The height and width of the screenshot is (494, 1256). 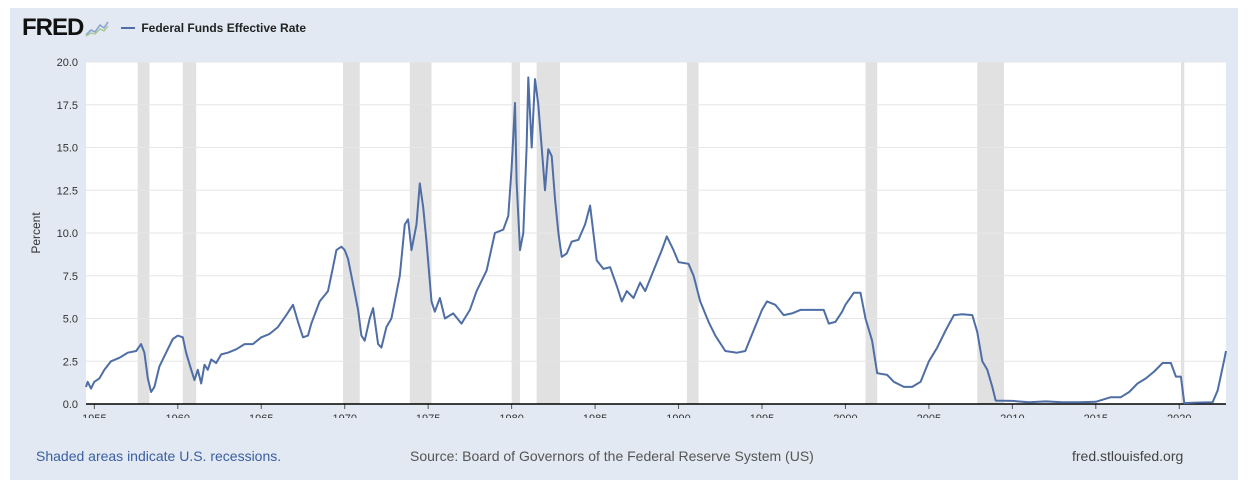 I want to click on y-tick-label: 17.5, so click(x=67, y=106).